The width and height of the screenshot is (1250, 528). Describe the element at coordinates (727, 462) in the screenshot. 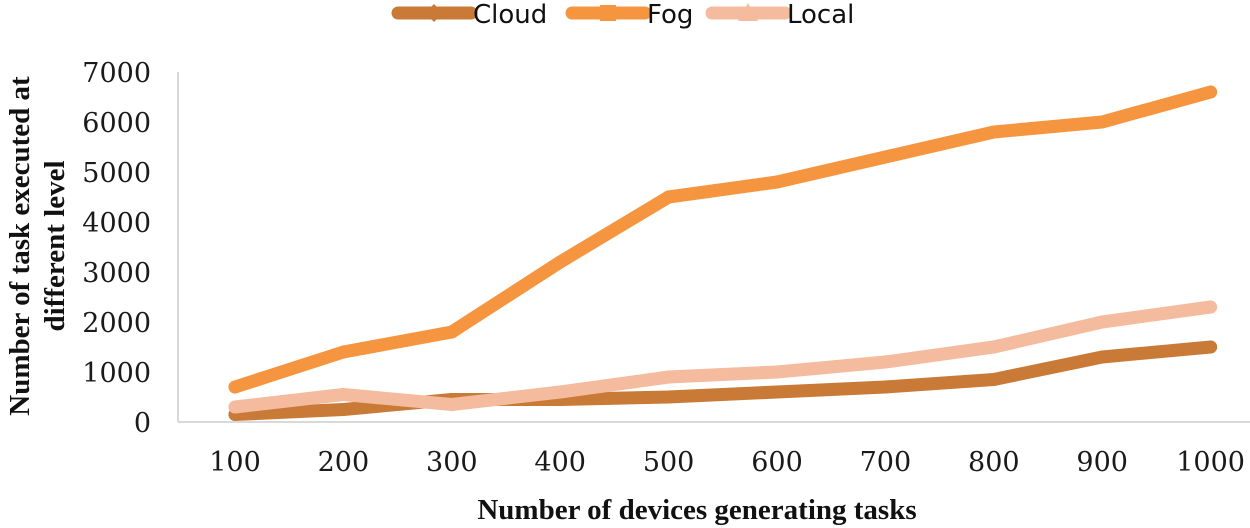

I see `x-tick-labels: 100 200 300 400 500 600 700 800 900 1000` at that location.